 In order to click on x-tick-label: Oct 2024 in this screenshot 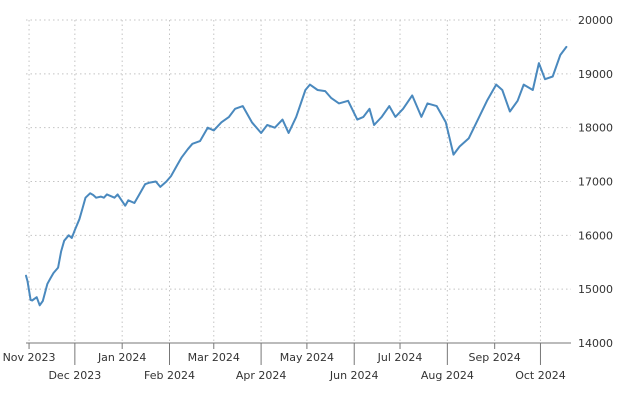, I will do `click(540, 375)`.